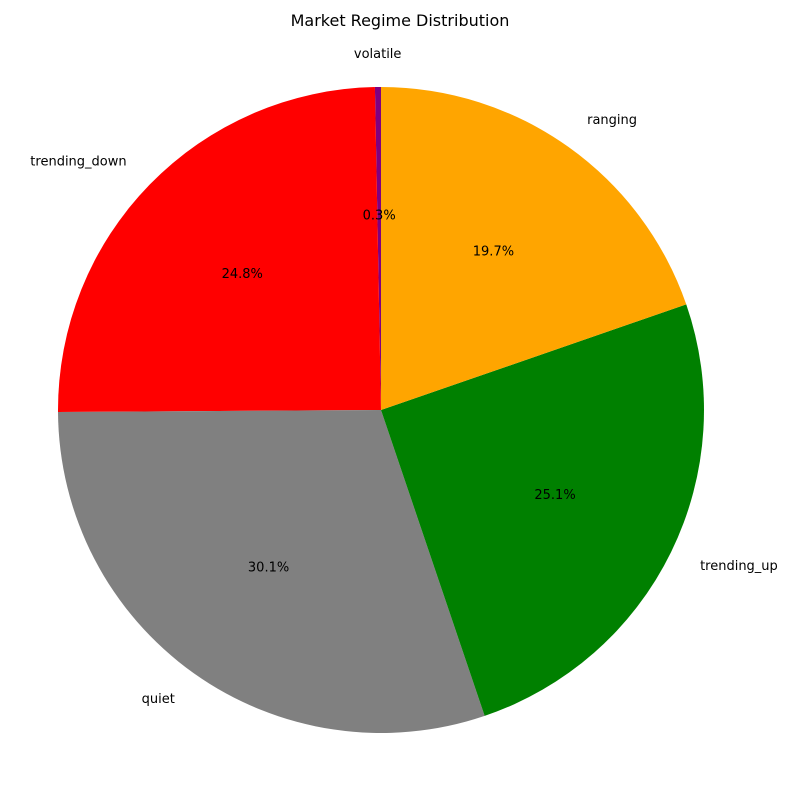  Describe the element at coordinates (268, 567) in the screenshot. I see `percent-label-quiet: 30.1%` at that location.